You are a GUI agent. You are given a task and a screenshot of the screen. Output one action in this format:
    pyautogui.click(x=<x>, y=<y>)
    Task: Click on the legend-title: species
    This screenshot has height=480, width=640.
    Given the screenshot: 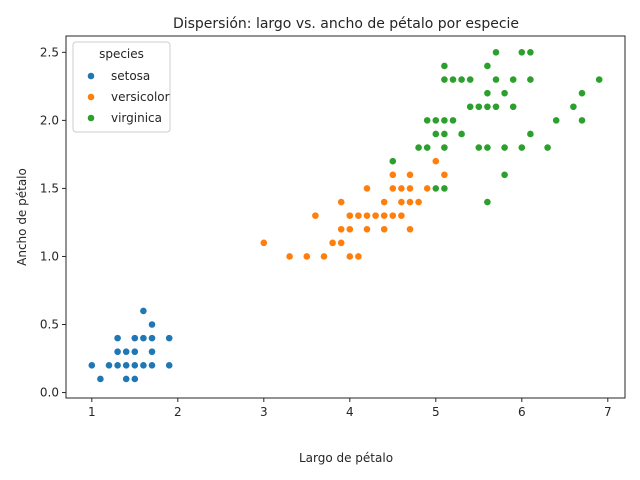 What is the action you would take?
    pyautogui.click(x=121, y=54)
    